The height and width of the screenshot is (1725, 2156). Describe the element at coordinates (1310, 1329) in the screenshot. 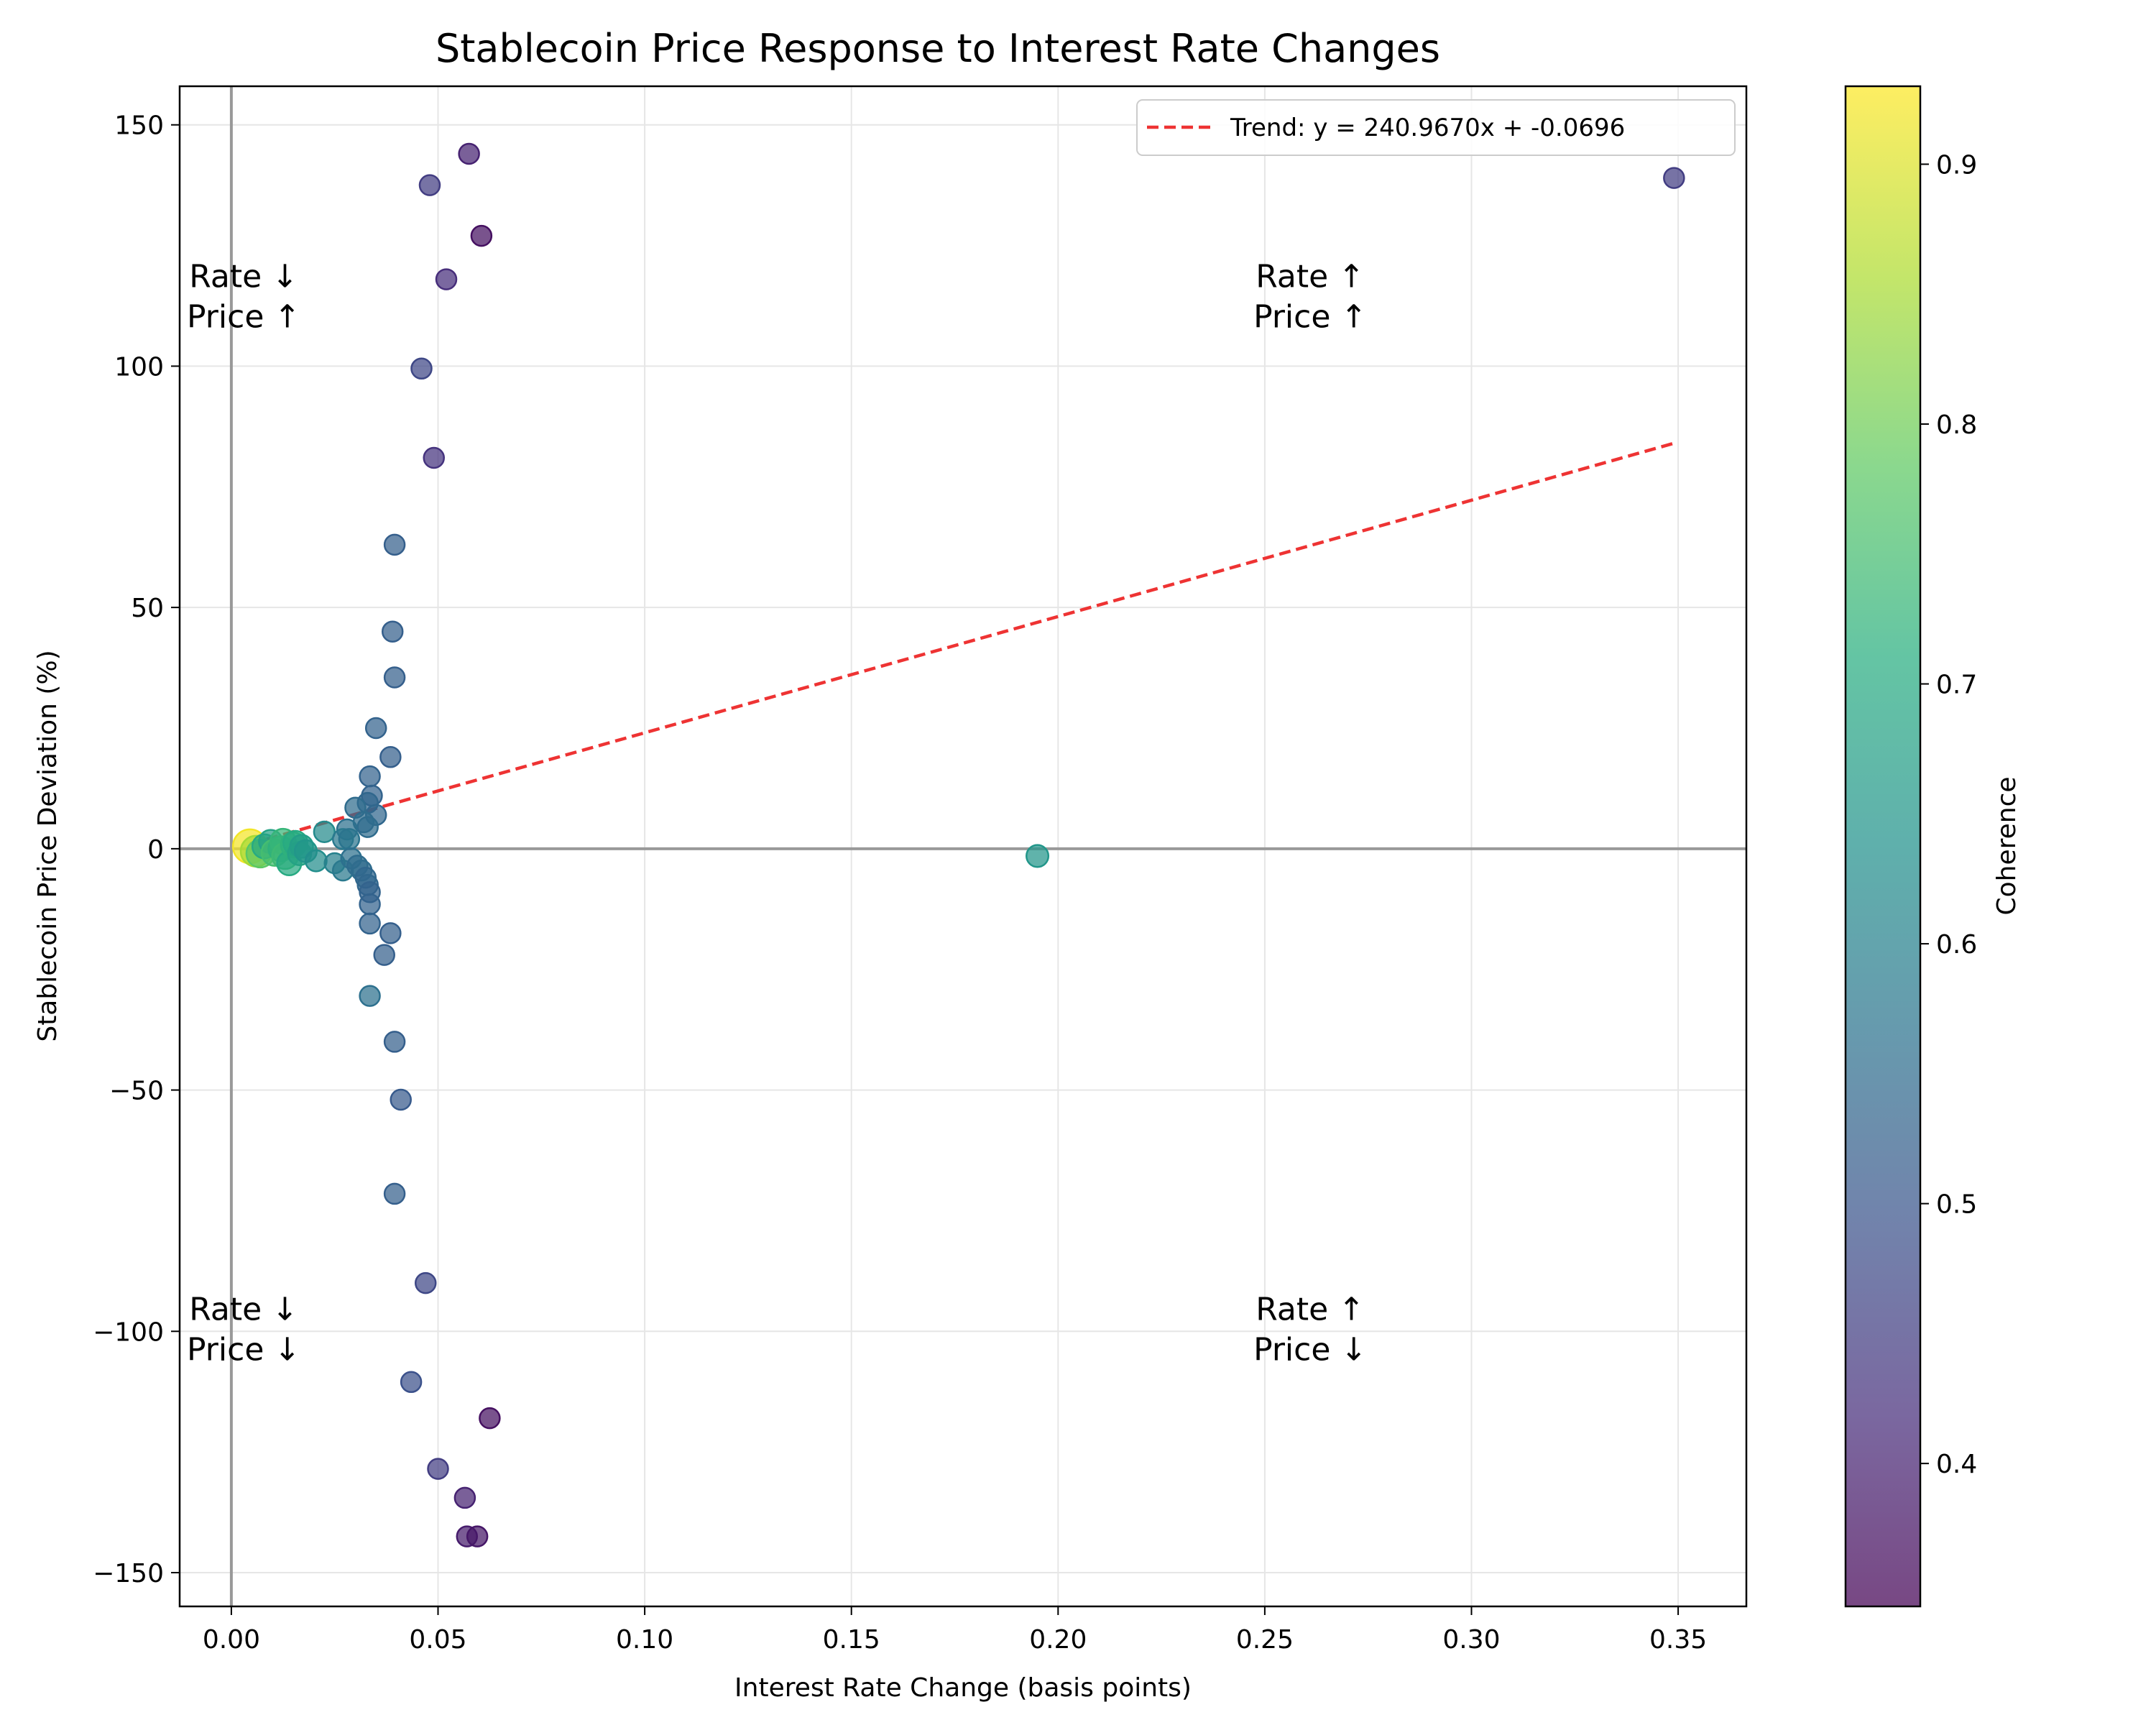

I see `quadrant-label: Rate ↑Price ↓` at that location.